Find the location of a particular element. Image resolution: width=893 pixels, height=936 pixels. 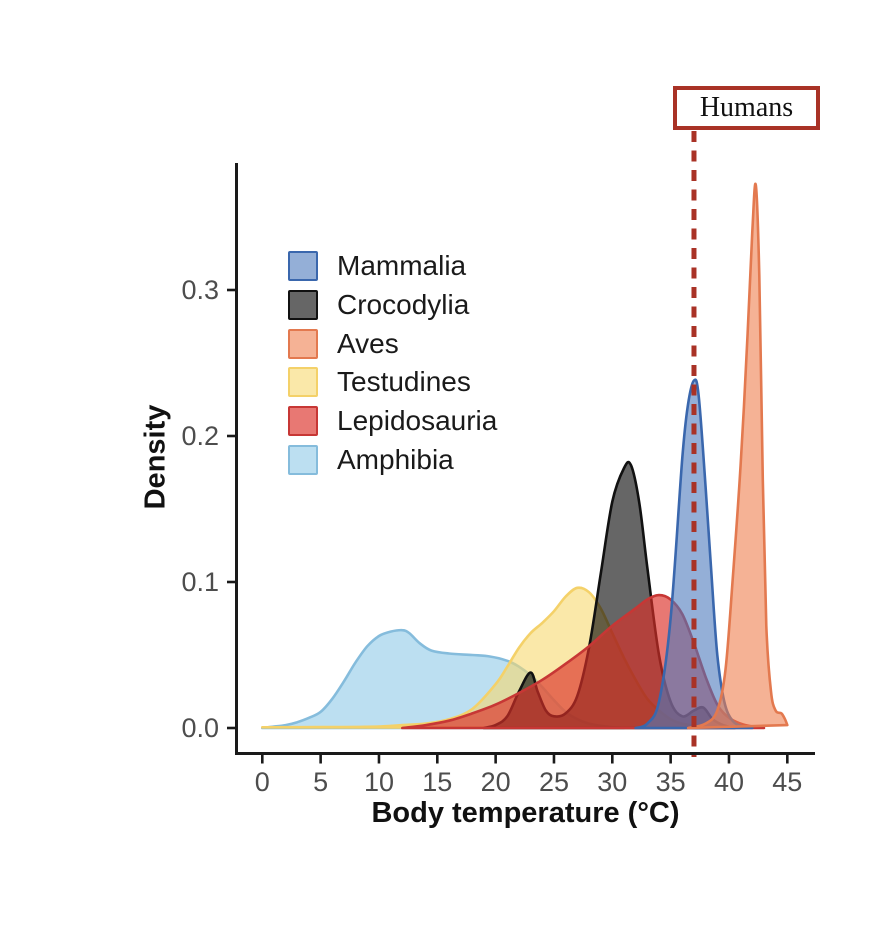

legend-swatch-lepidosauria is located at coordinates (303, 421).